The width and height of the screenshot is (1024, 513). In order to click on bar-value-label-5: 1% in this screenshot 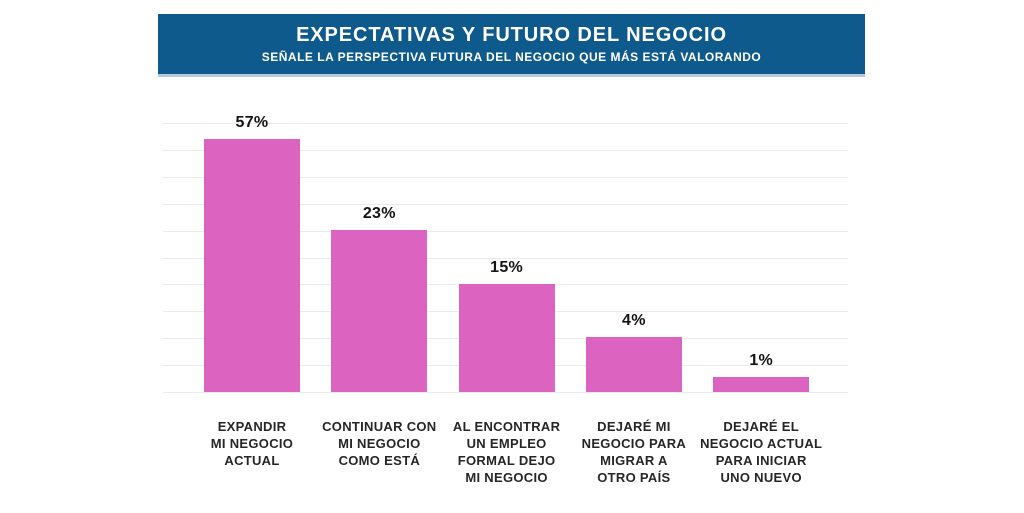, I will do `click(761, 360)`.